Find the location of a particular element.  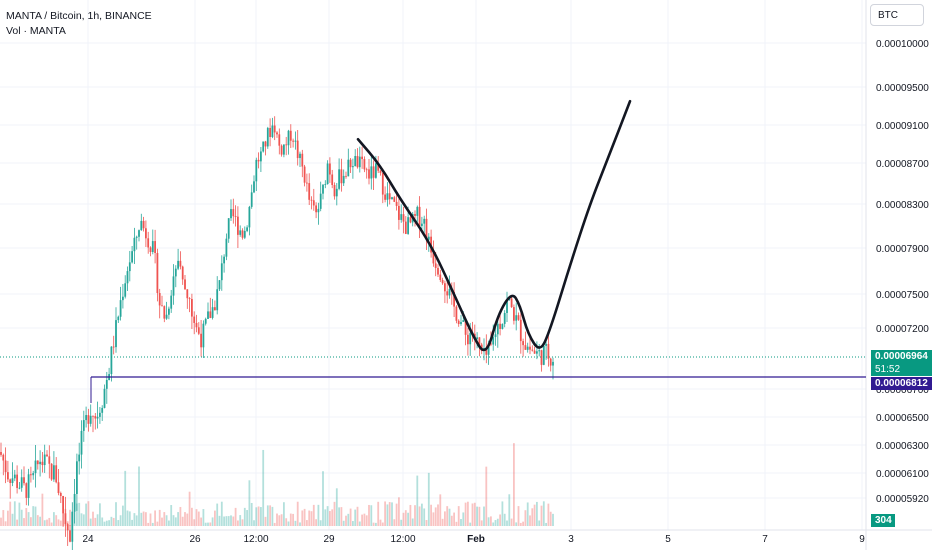

level-price-tag: 0.00006812 is located at coordinates (901, 383).